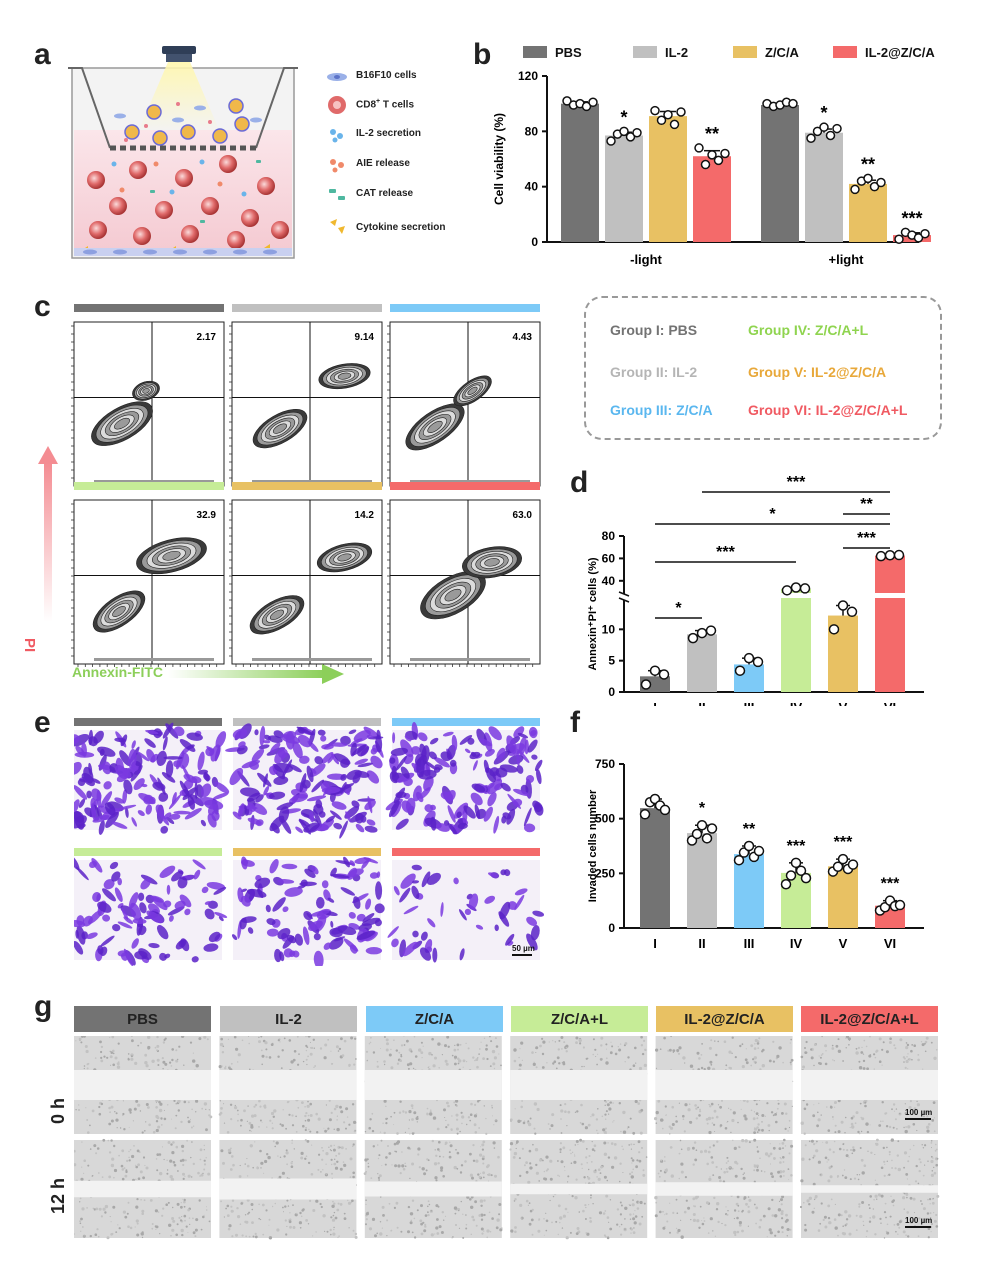 The width and height of the screenshot is (990, 1273). What do you see at coordinates (749, 829) in the screenshot?
I see `significance-label: **` at bounding box center [749, 829].